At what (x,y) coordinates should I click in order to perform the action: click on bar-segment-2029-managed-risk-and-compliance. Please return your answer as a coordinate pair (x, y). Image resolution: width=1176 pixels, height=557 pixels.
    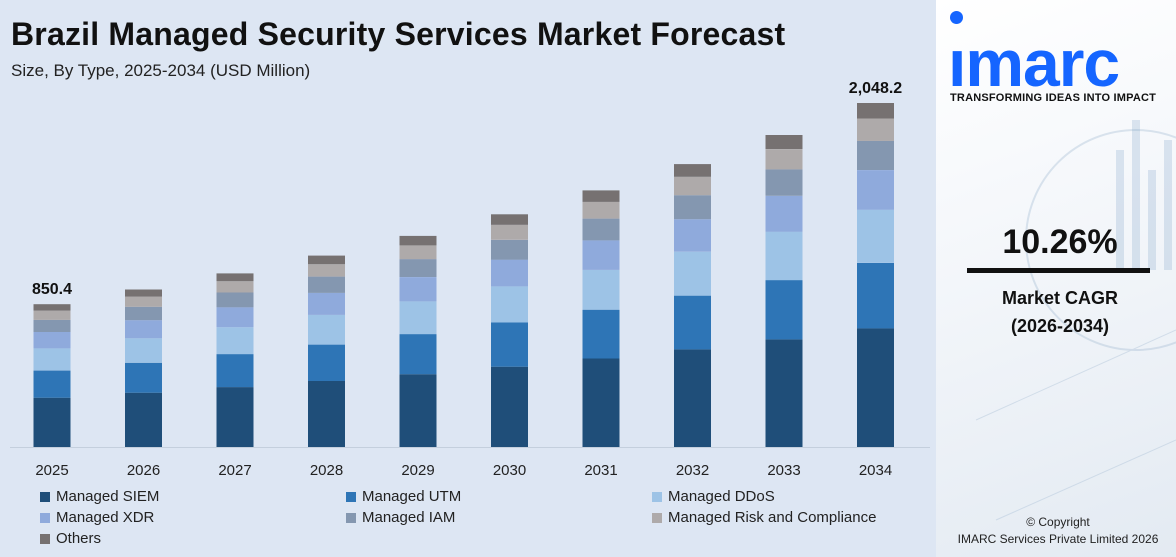
    Looking at the image, I should click on (418, 252).